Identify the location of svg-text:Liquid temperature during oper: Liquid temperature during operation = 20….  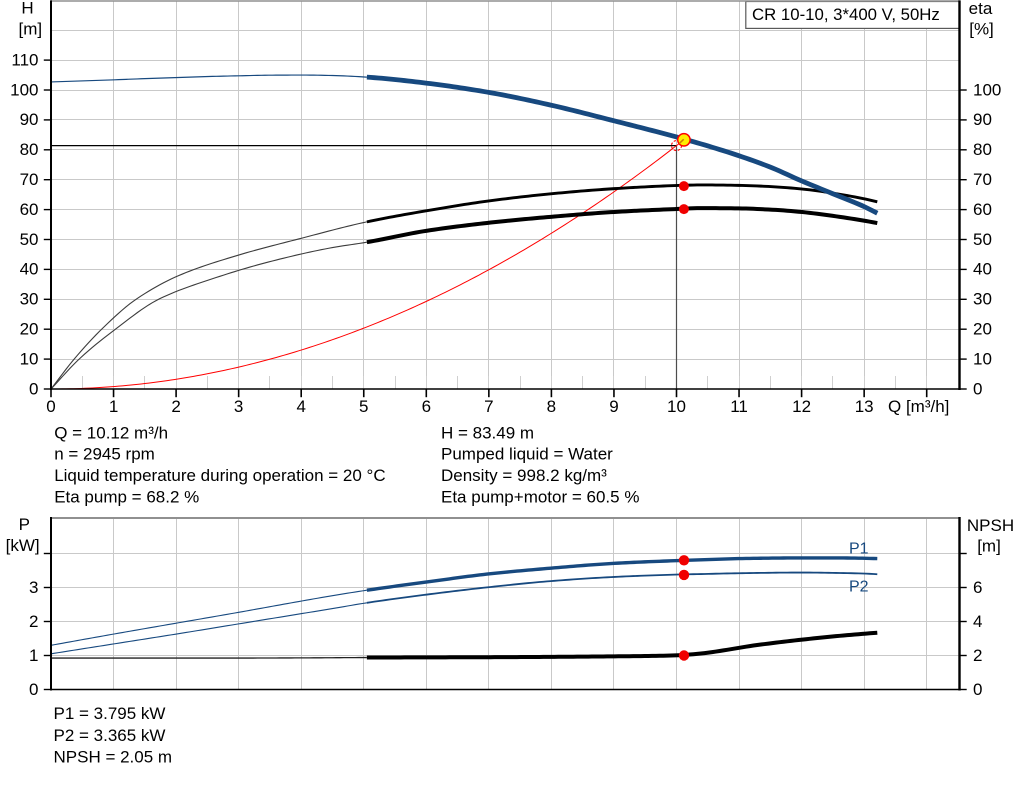
(219, 475).